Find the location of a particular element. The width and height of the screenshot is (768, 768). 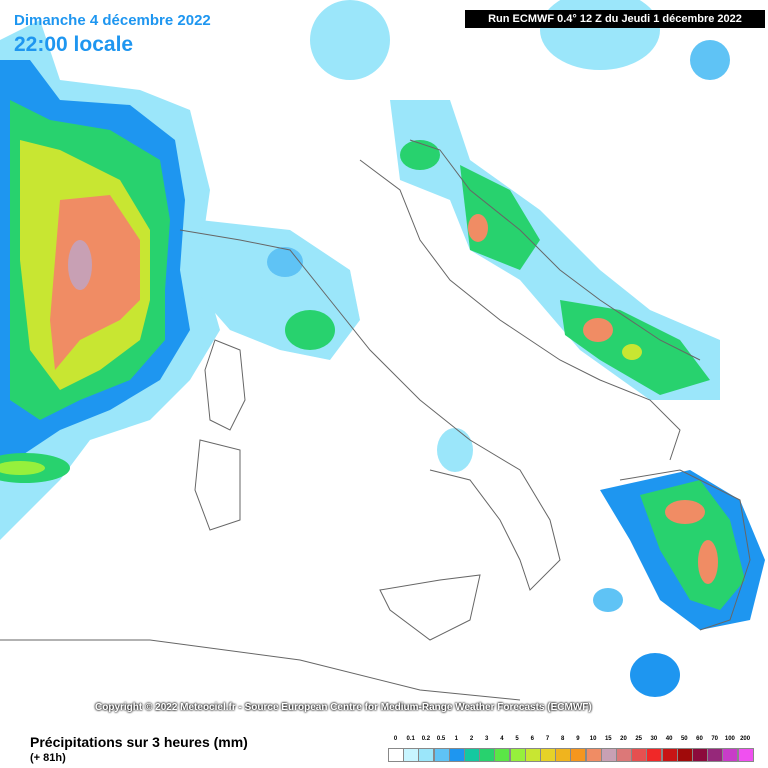

legend-label: 60 is located at coordinates (699, 739).